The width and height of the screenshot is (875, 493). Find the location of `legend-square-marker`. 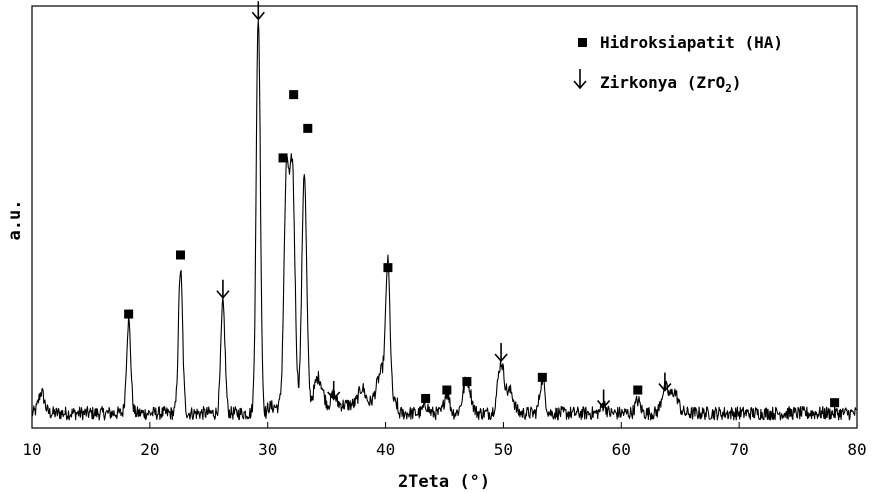

legend-square-marker is located at coordinates (582, 42).